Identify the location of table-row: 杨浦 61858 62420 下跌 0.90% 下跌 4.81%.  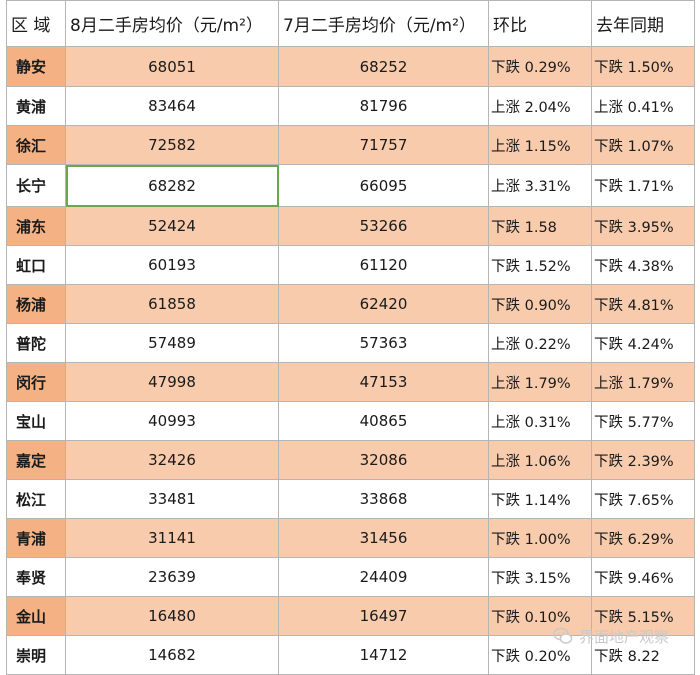
(350, 304).